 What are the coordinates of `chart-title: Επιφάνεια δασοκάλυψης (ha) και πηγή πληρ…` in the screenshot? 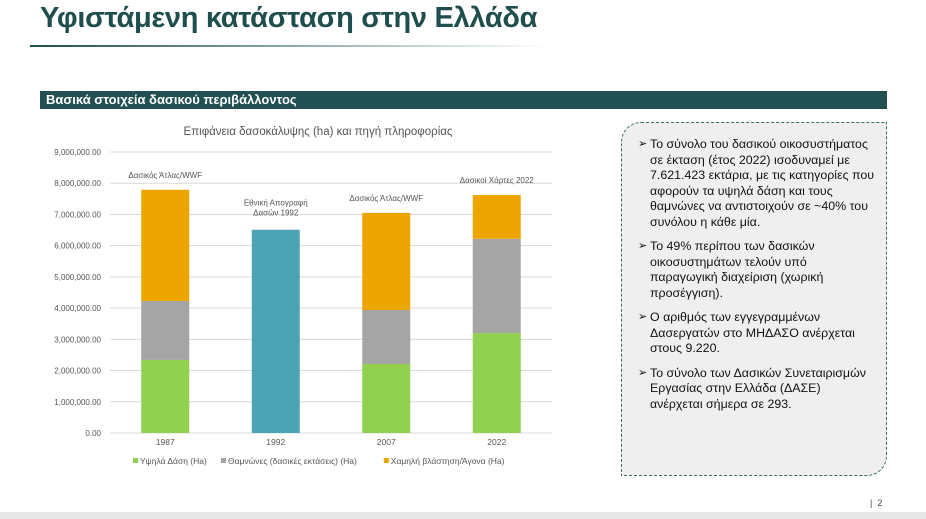 It's located at (318, 132).